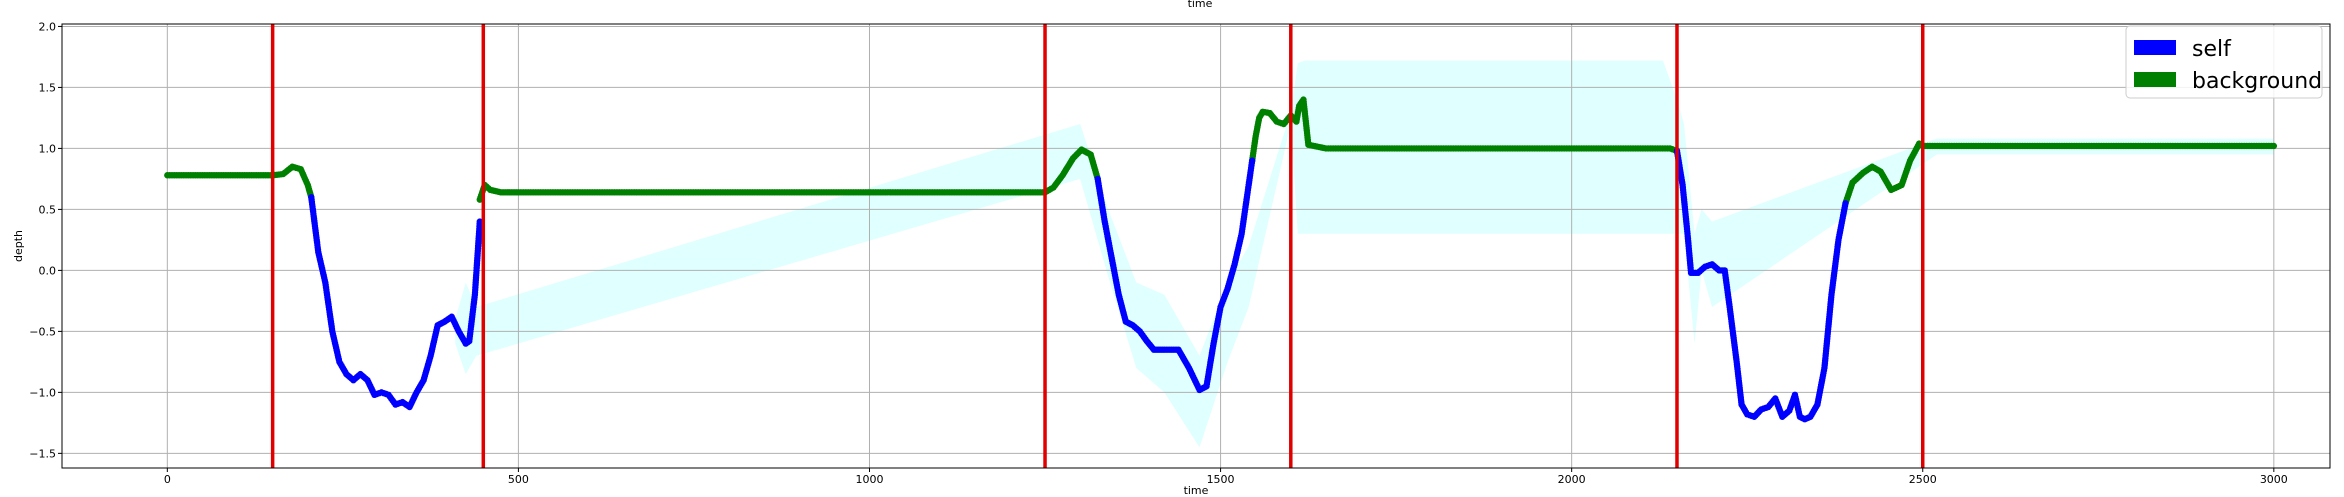  Describe the element at coordinates (518, 479) in the screenshot. I see `x-tick-label: 500` at that location.